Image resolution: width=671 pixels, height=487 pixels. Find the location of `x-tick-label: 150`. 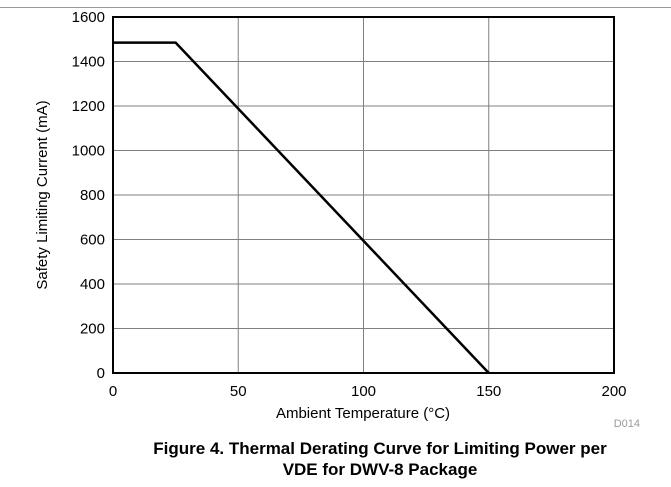

x-tick-label: 150 is located at coordinates (488, 391).